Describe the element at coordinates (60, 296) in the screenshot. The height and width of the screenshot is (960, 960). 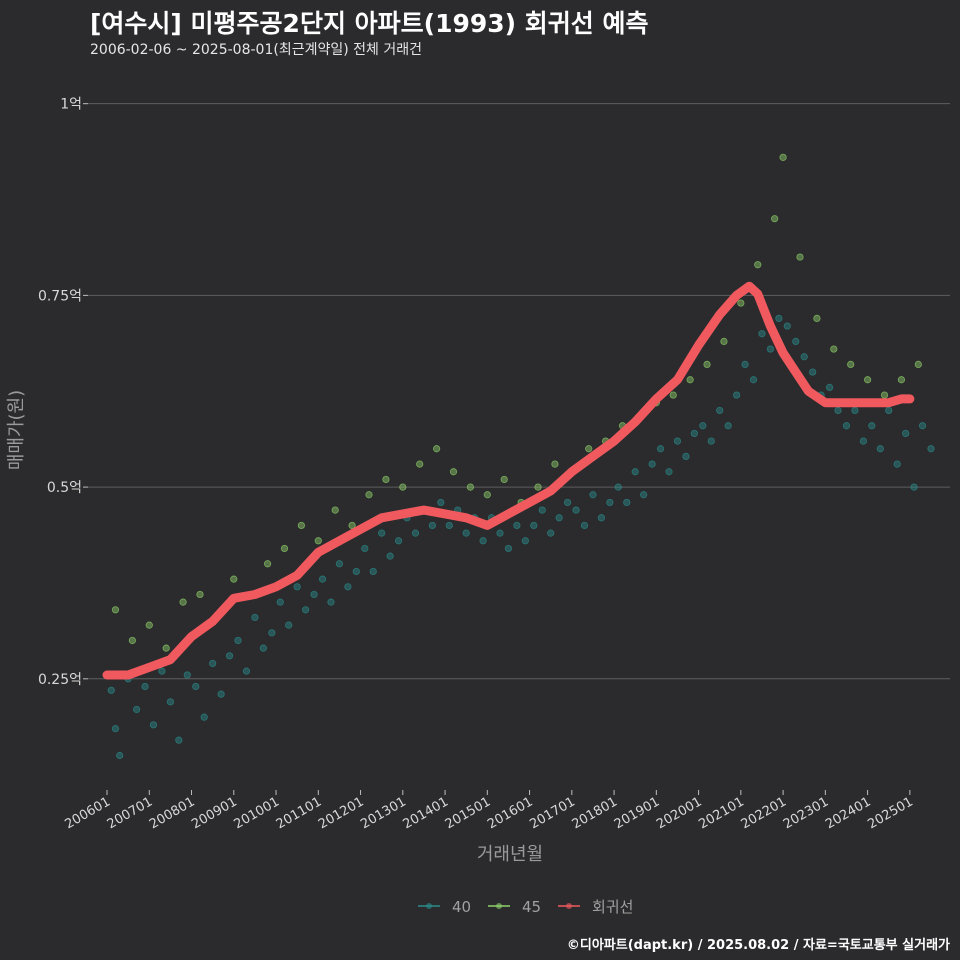
I see `y-tick-label: 0.75억` at that location.